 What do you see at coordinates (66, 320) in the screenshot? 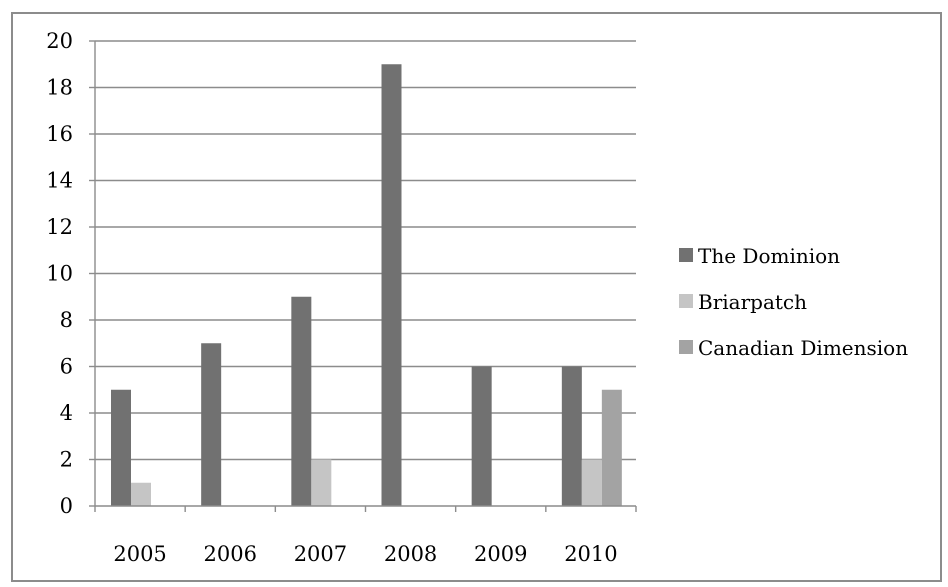
I see `y-tick-label: 8` at bounding box center [66, 320].